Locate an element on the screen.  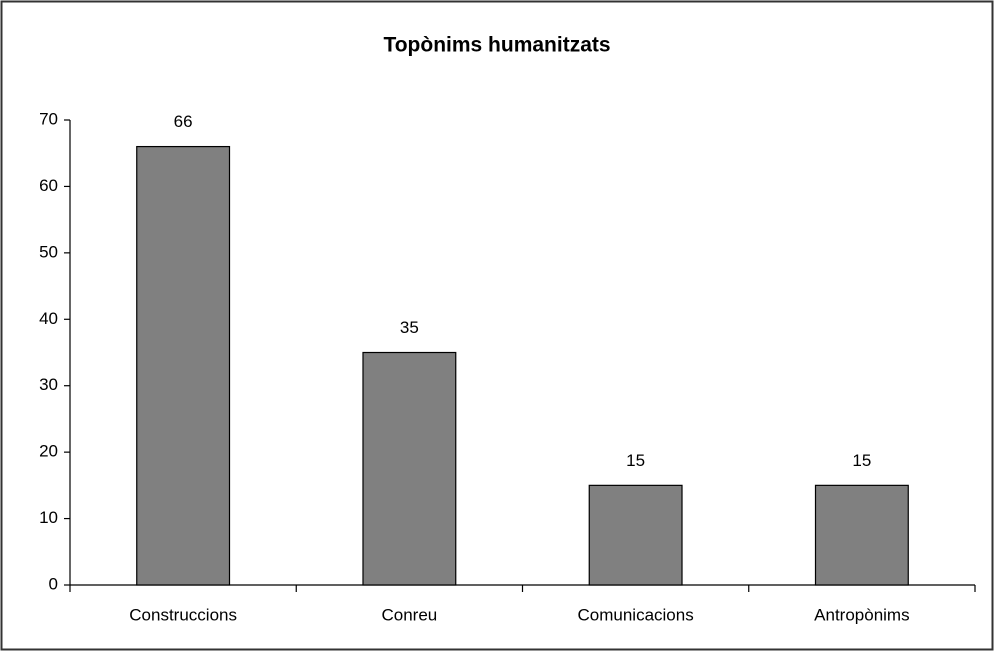
y-tick-label: 0 is located at coordinates (53, 583).